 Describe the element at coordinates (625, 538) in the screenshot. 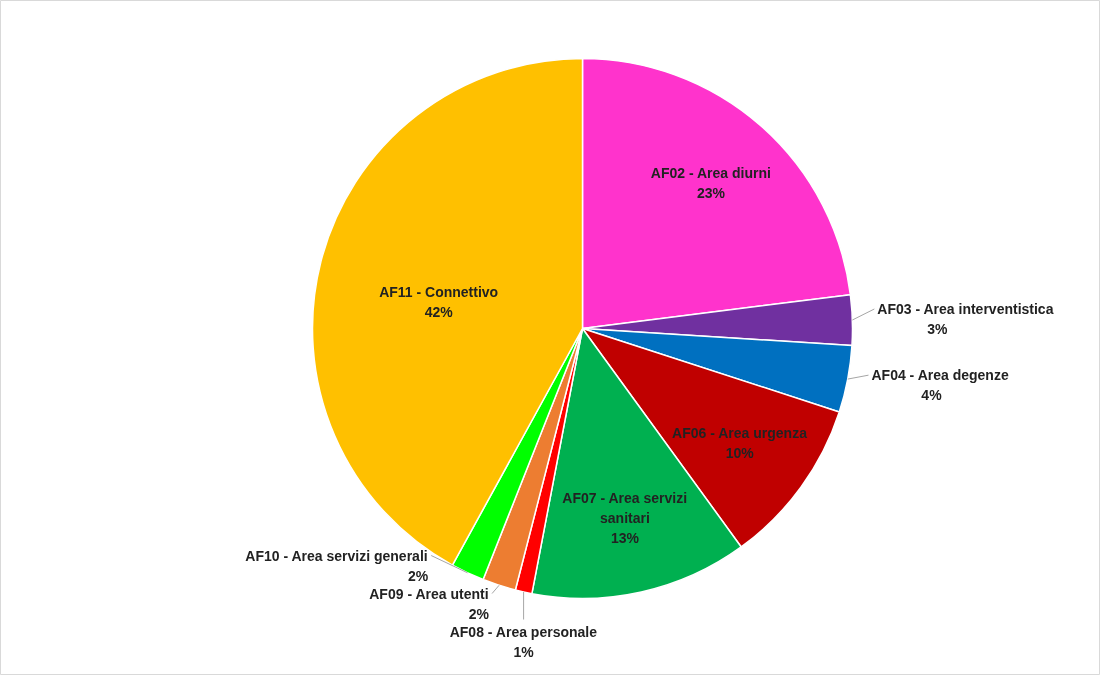

I see `data-label: 13%` at that location.